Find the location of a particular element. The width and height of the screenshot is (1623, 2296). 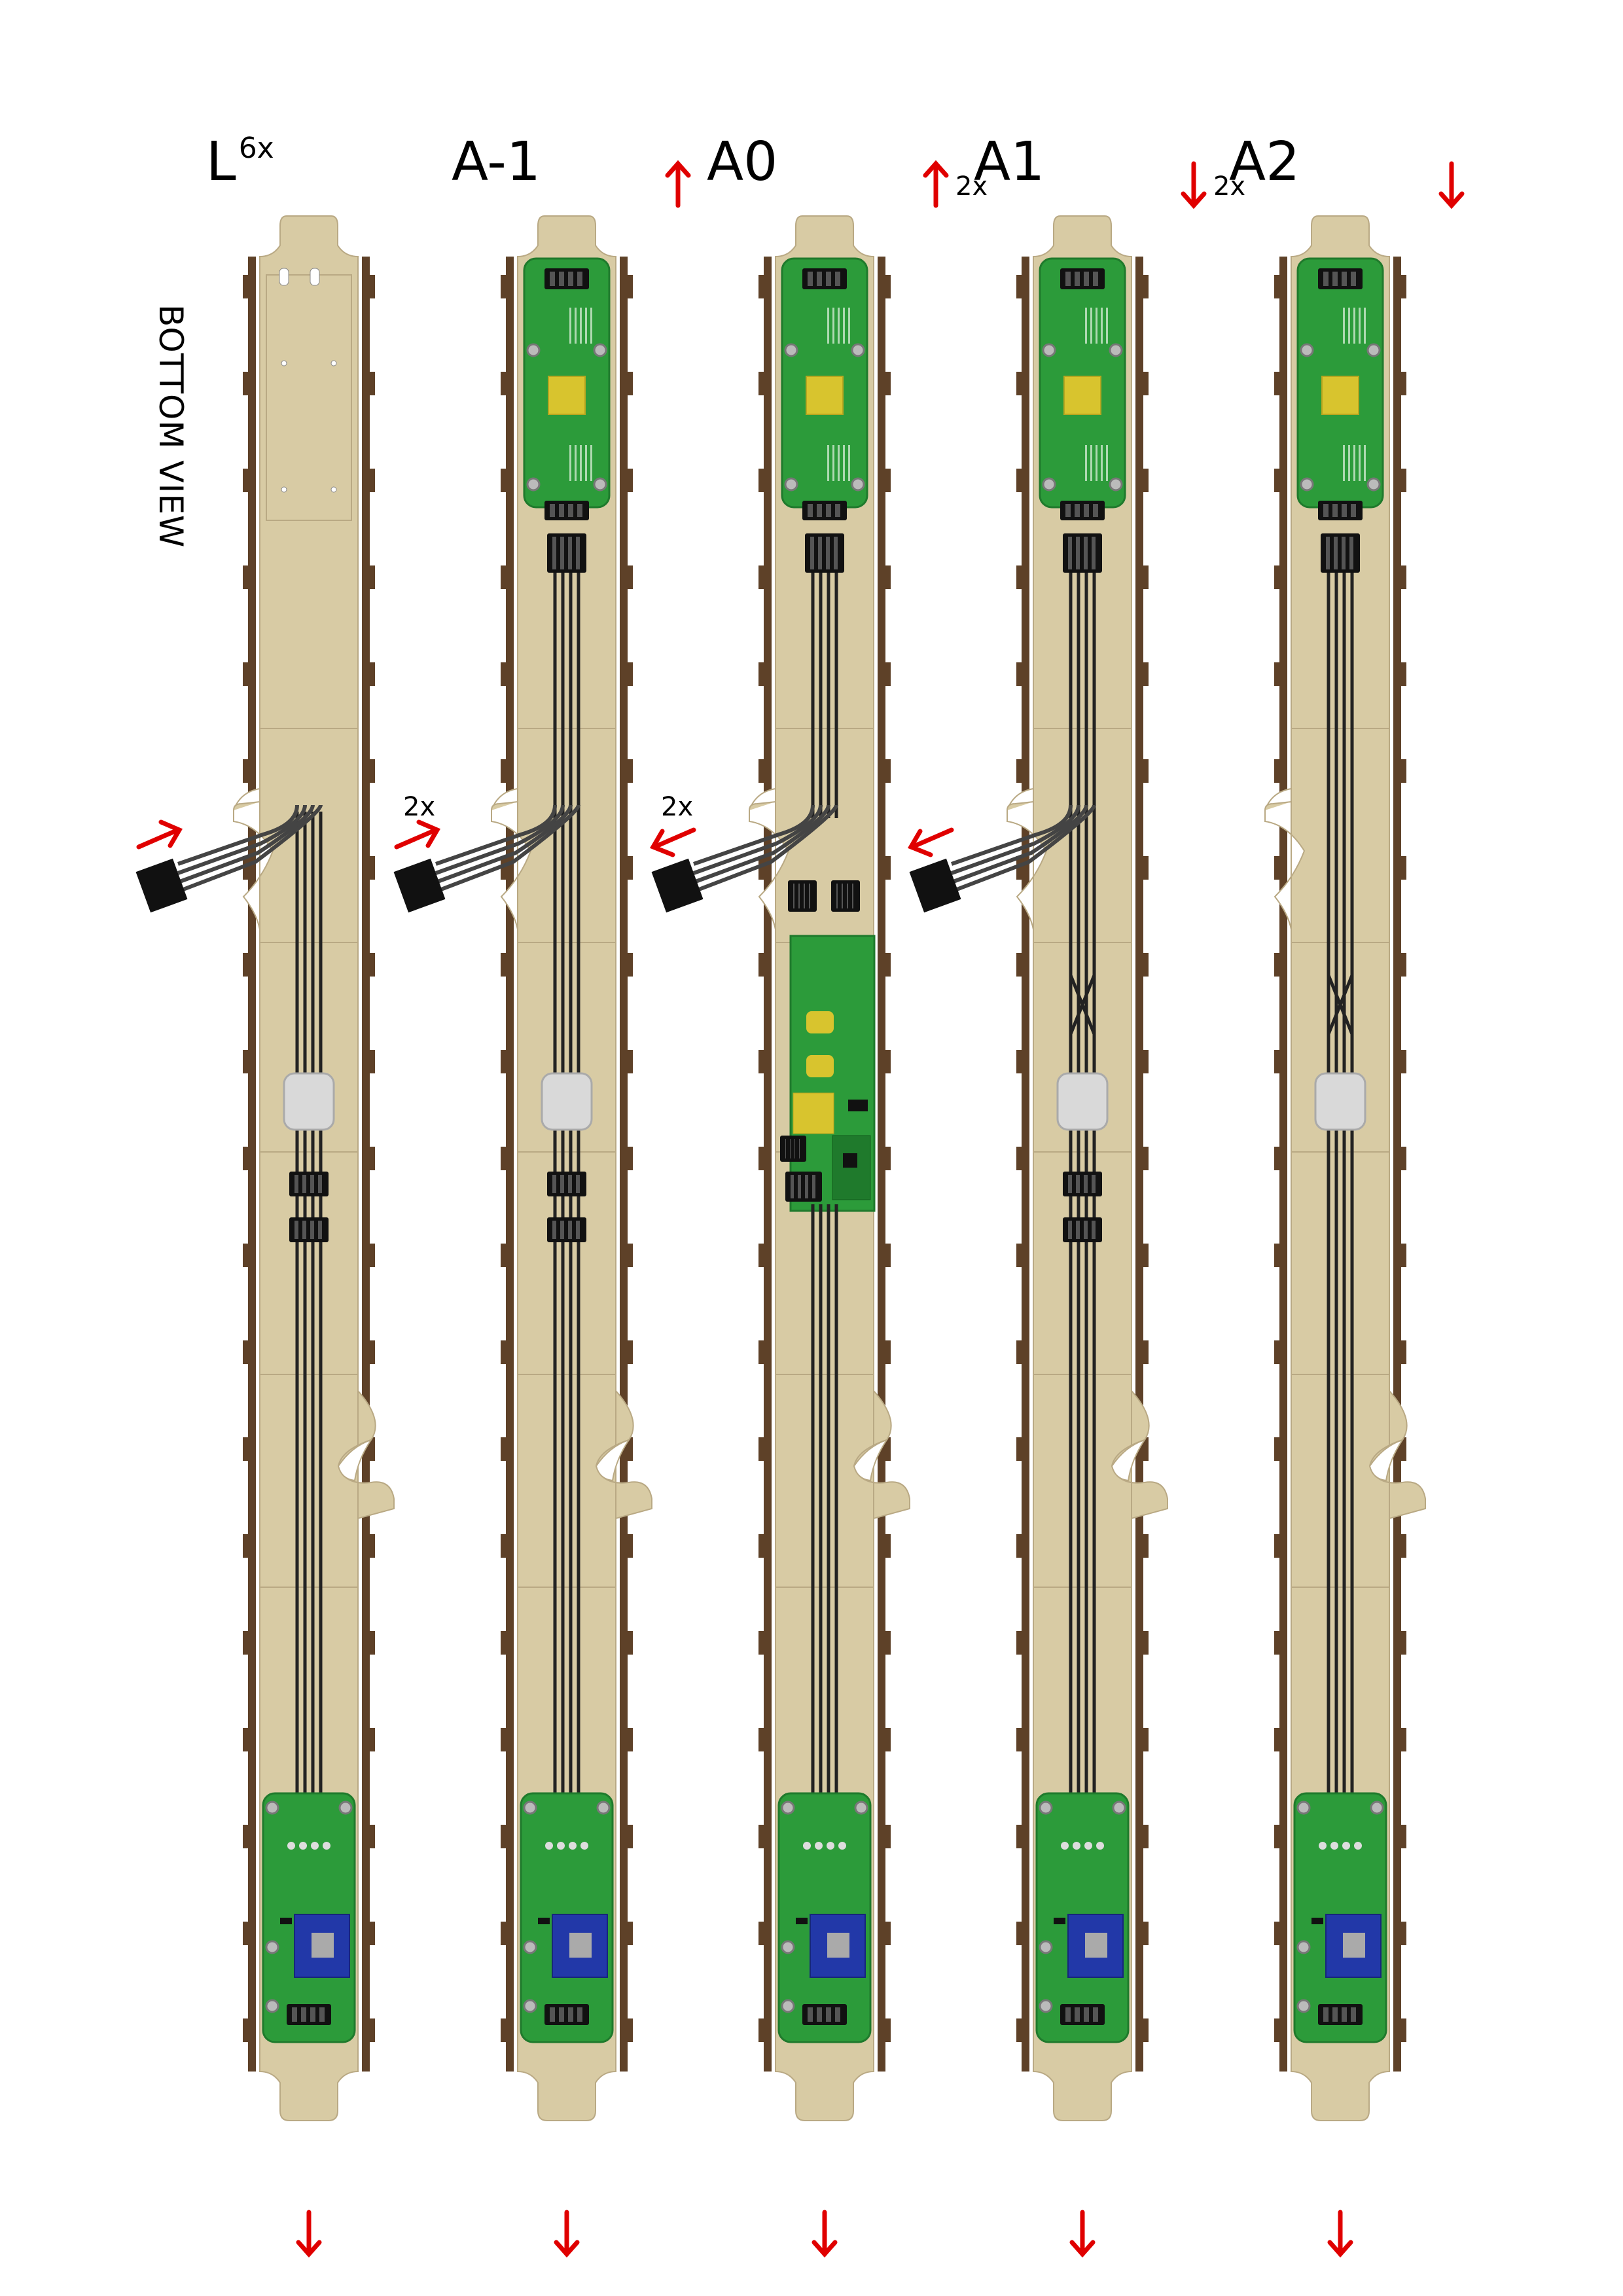

column-title-a1: A1 is located at coordinates (1009, 162).